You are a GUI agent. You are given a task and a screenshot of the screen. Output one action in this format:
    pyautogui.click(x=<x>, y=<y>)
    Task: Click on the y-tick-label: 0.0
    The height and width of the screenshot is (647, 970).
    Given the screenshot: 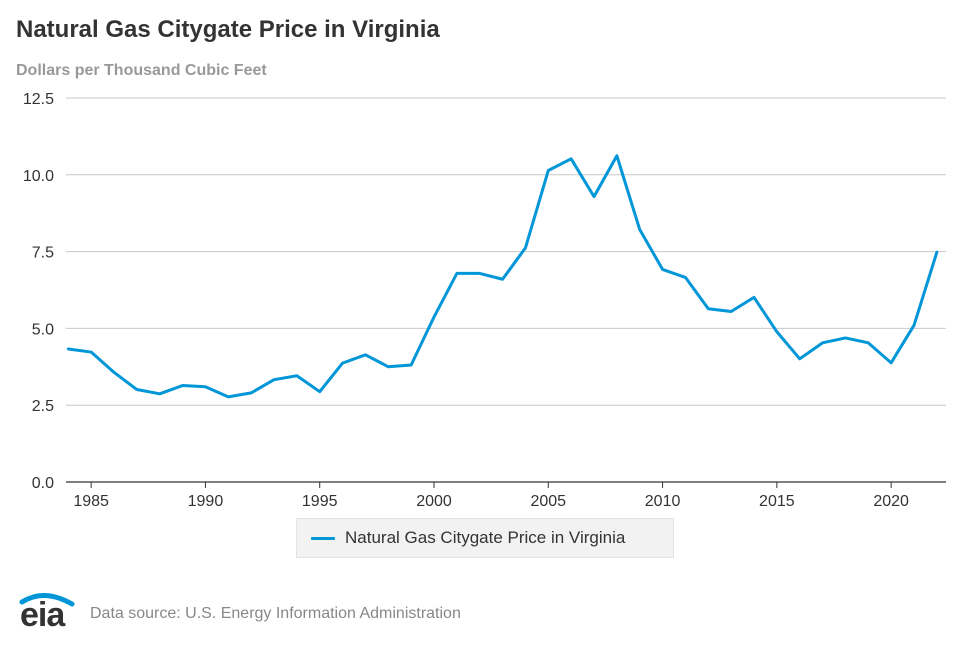 What is the action you would take?
    pyautogui.click(x=43, y=483)
    